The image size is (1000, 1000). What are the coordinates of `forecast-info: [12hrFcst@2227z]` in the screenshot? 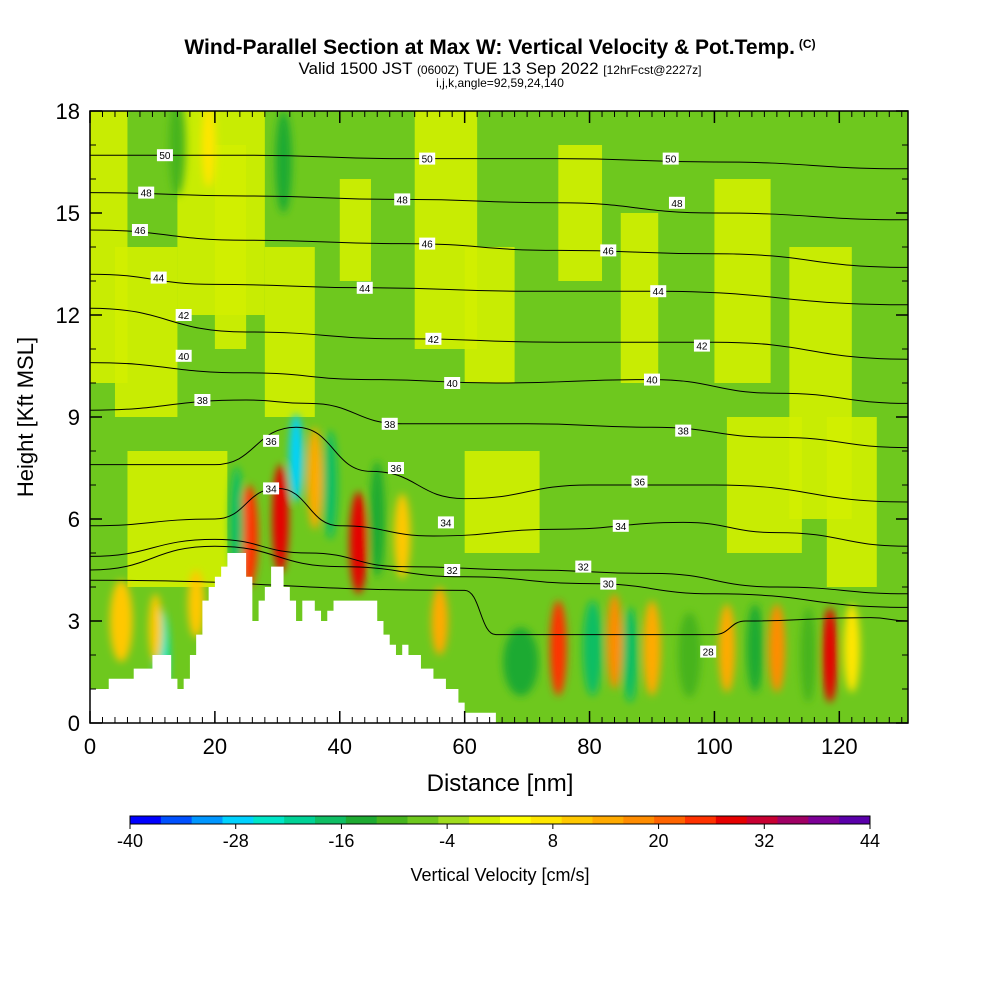 It's located at (652, 70).